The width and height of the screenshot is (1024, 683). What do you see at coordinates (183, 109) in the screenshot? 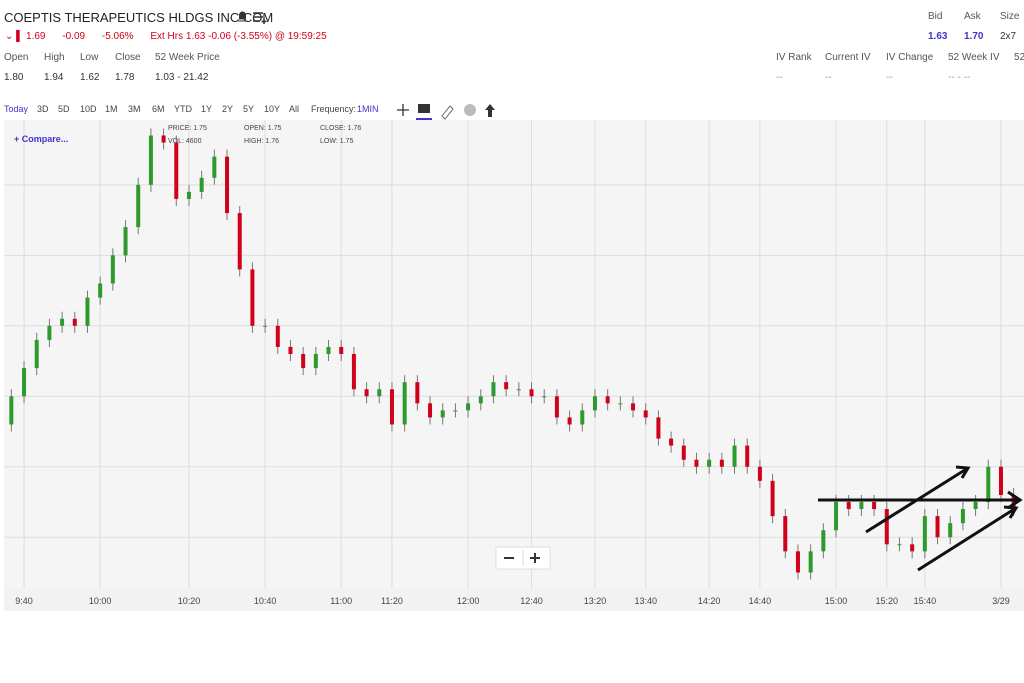
I see `range-button: YTD` at bounding box center [183, 109].